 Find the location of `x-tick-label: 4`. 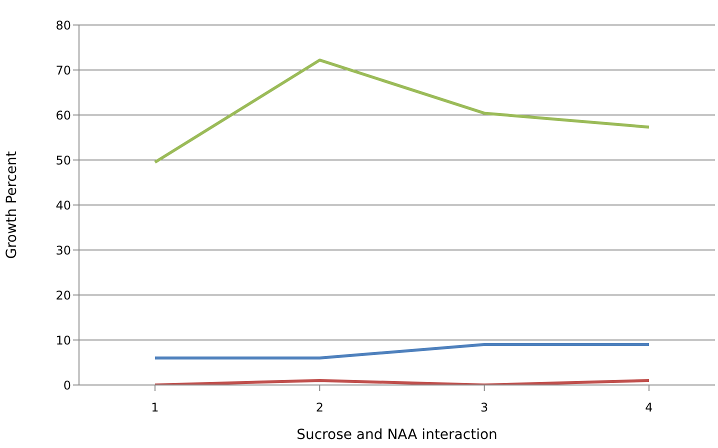

x-tick-label: 4 is located at coordinates (649, 407).